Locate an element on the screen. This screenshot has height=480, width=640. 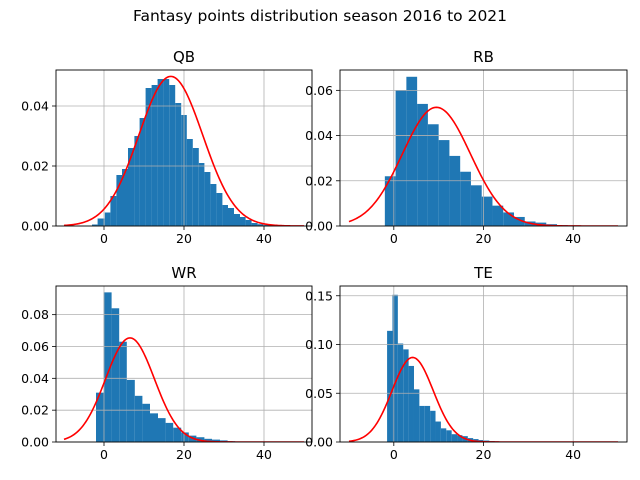
subplot-title: QB is located at coordinates (184, 57).